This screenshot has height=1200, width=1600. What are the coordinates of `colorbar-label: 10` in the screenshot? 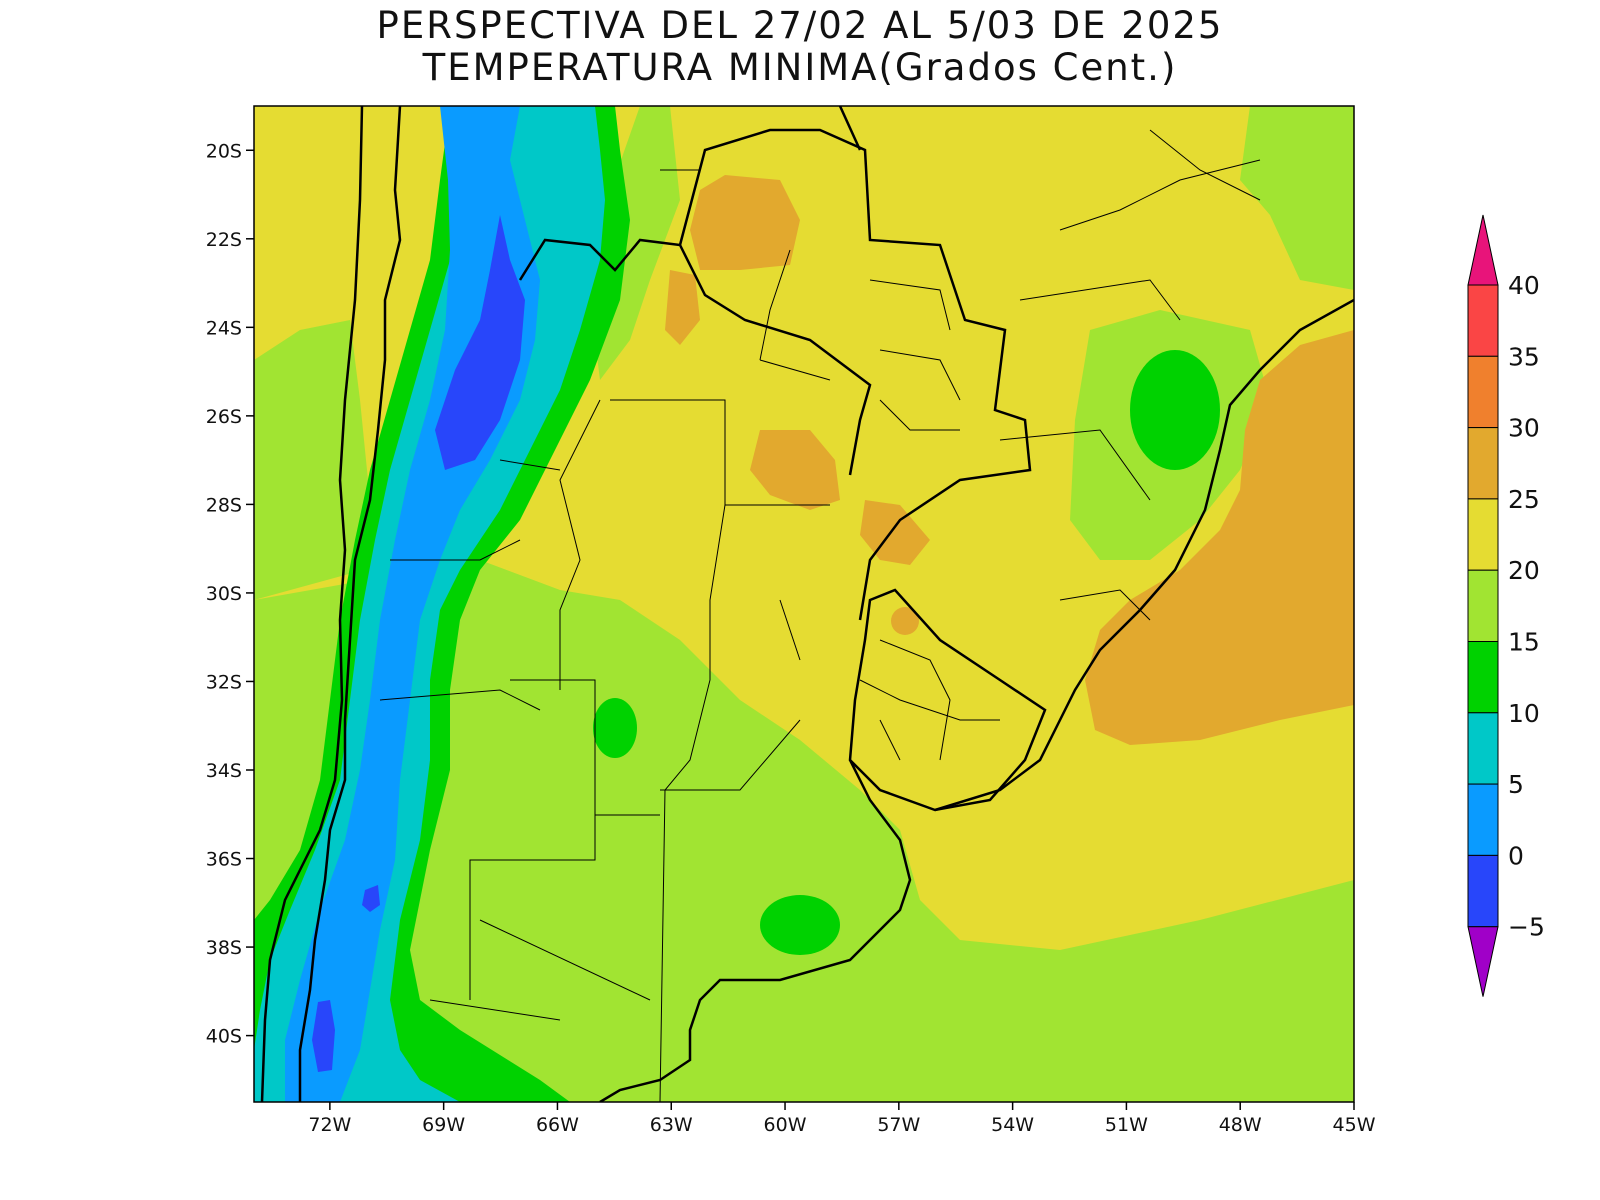 It's located at (1524, 713).